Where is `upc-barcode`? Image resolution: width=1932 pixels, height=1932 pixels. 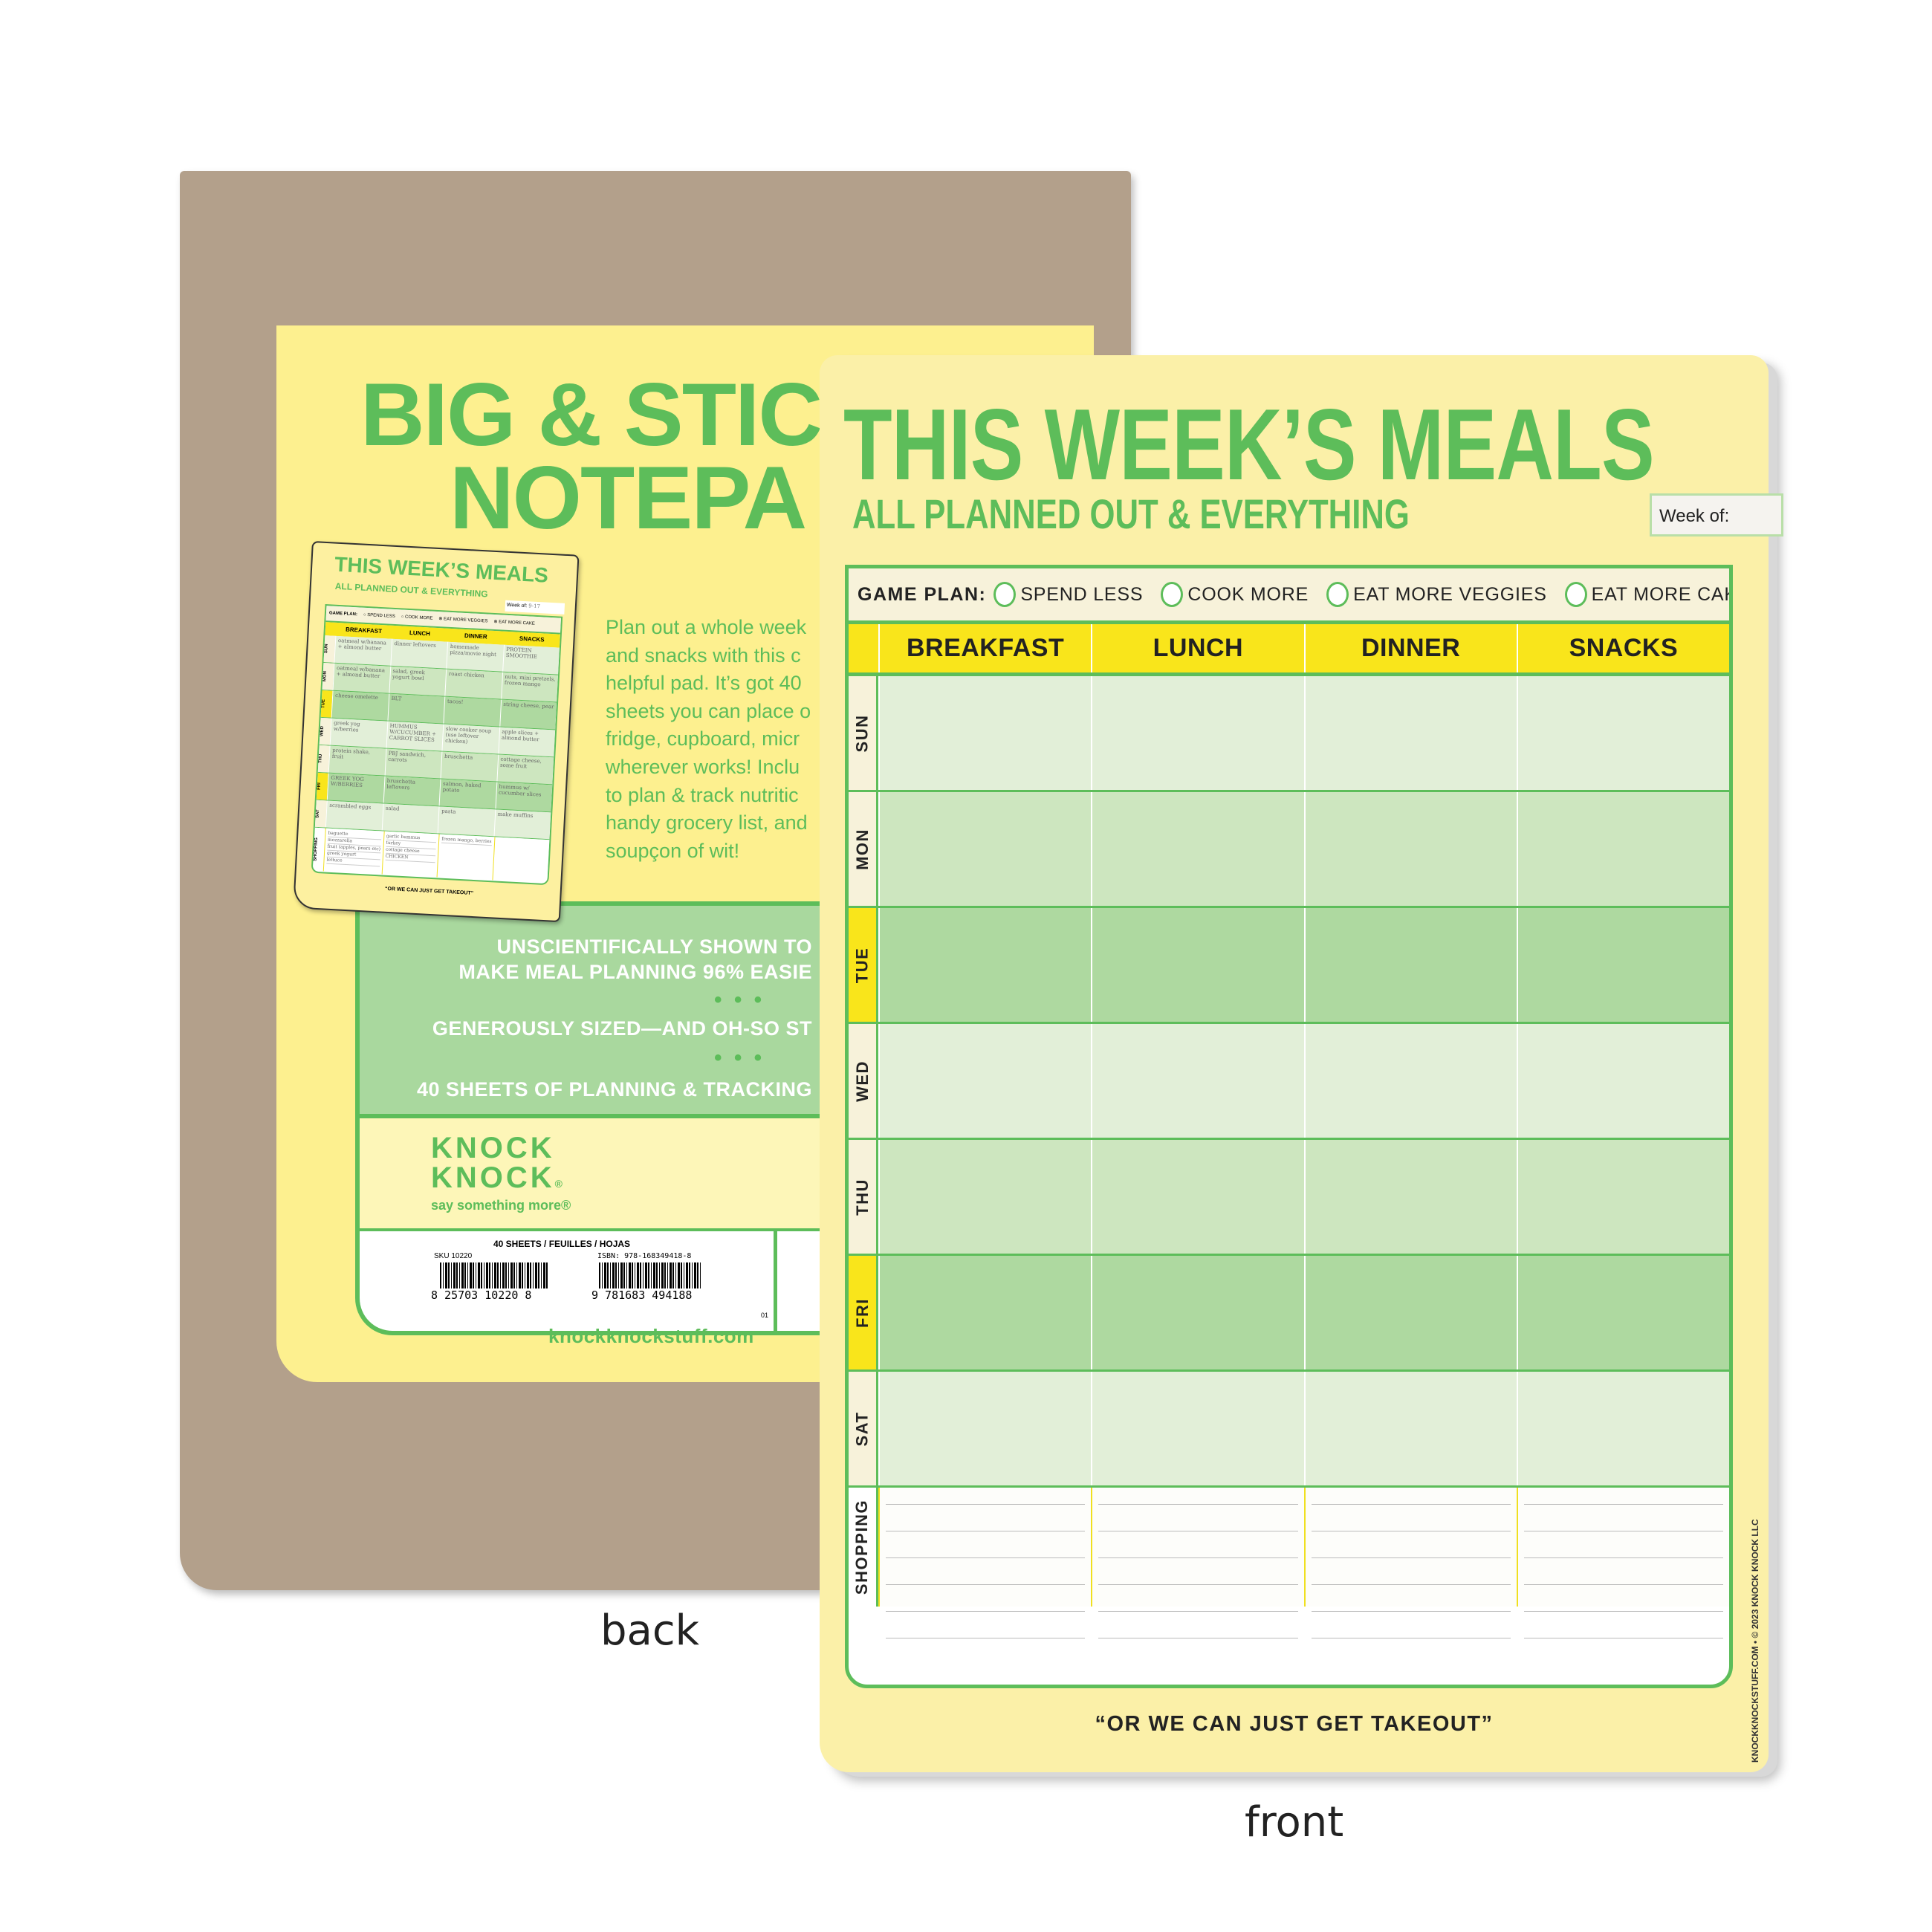 upc-barcode is located at coordinates (494, 1275).